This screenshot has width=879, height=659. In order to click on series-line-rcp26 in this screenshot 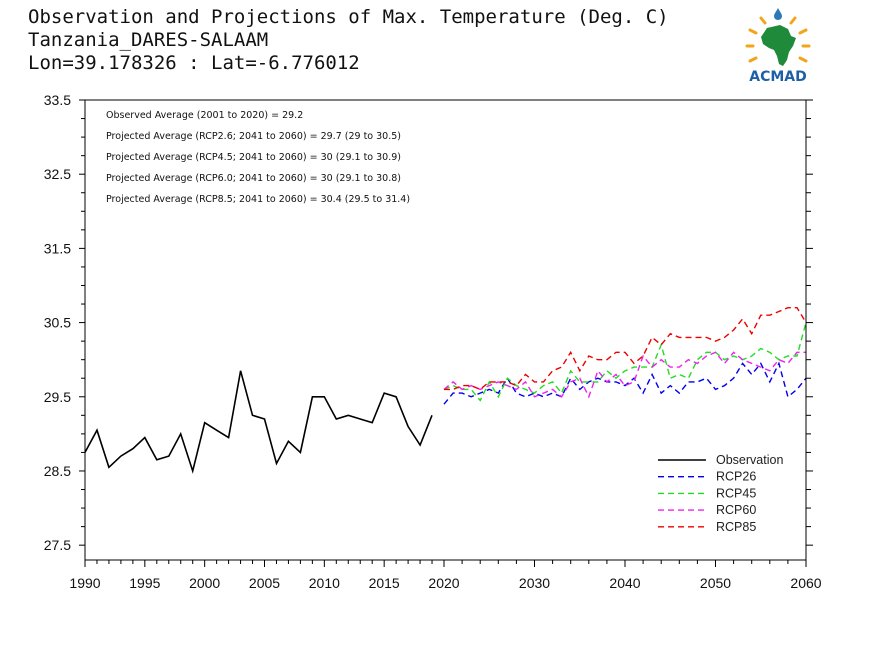, I will do `click(625, 383)`.